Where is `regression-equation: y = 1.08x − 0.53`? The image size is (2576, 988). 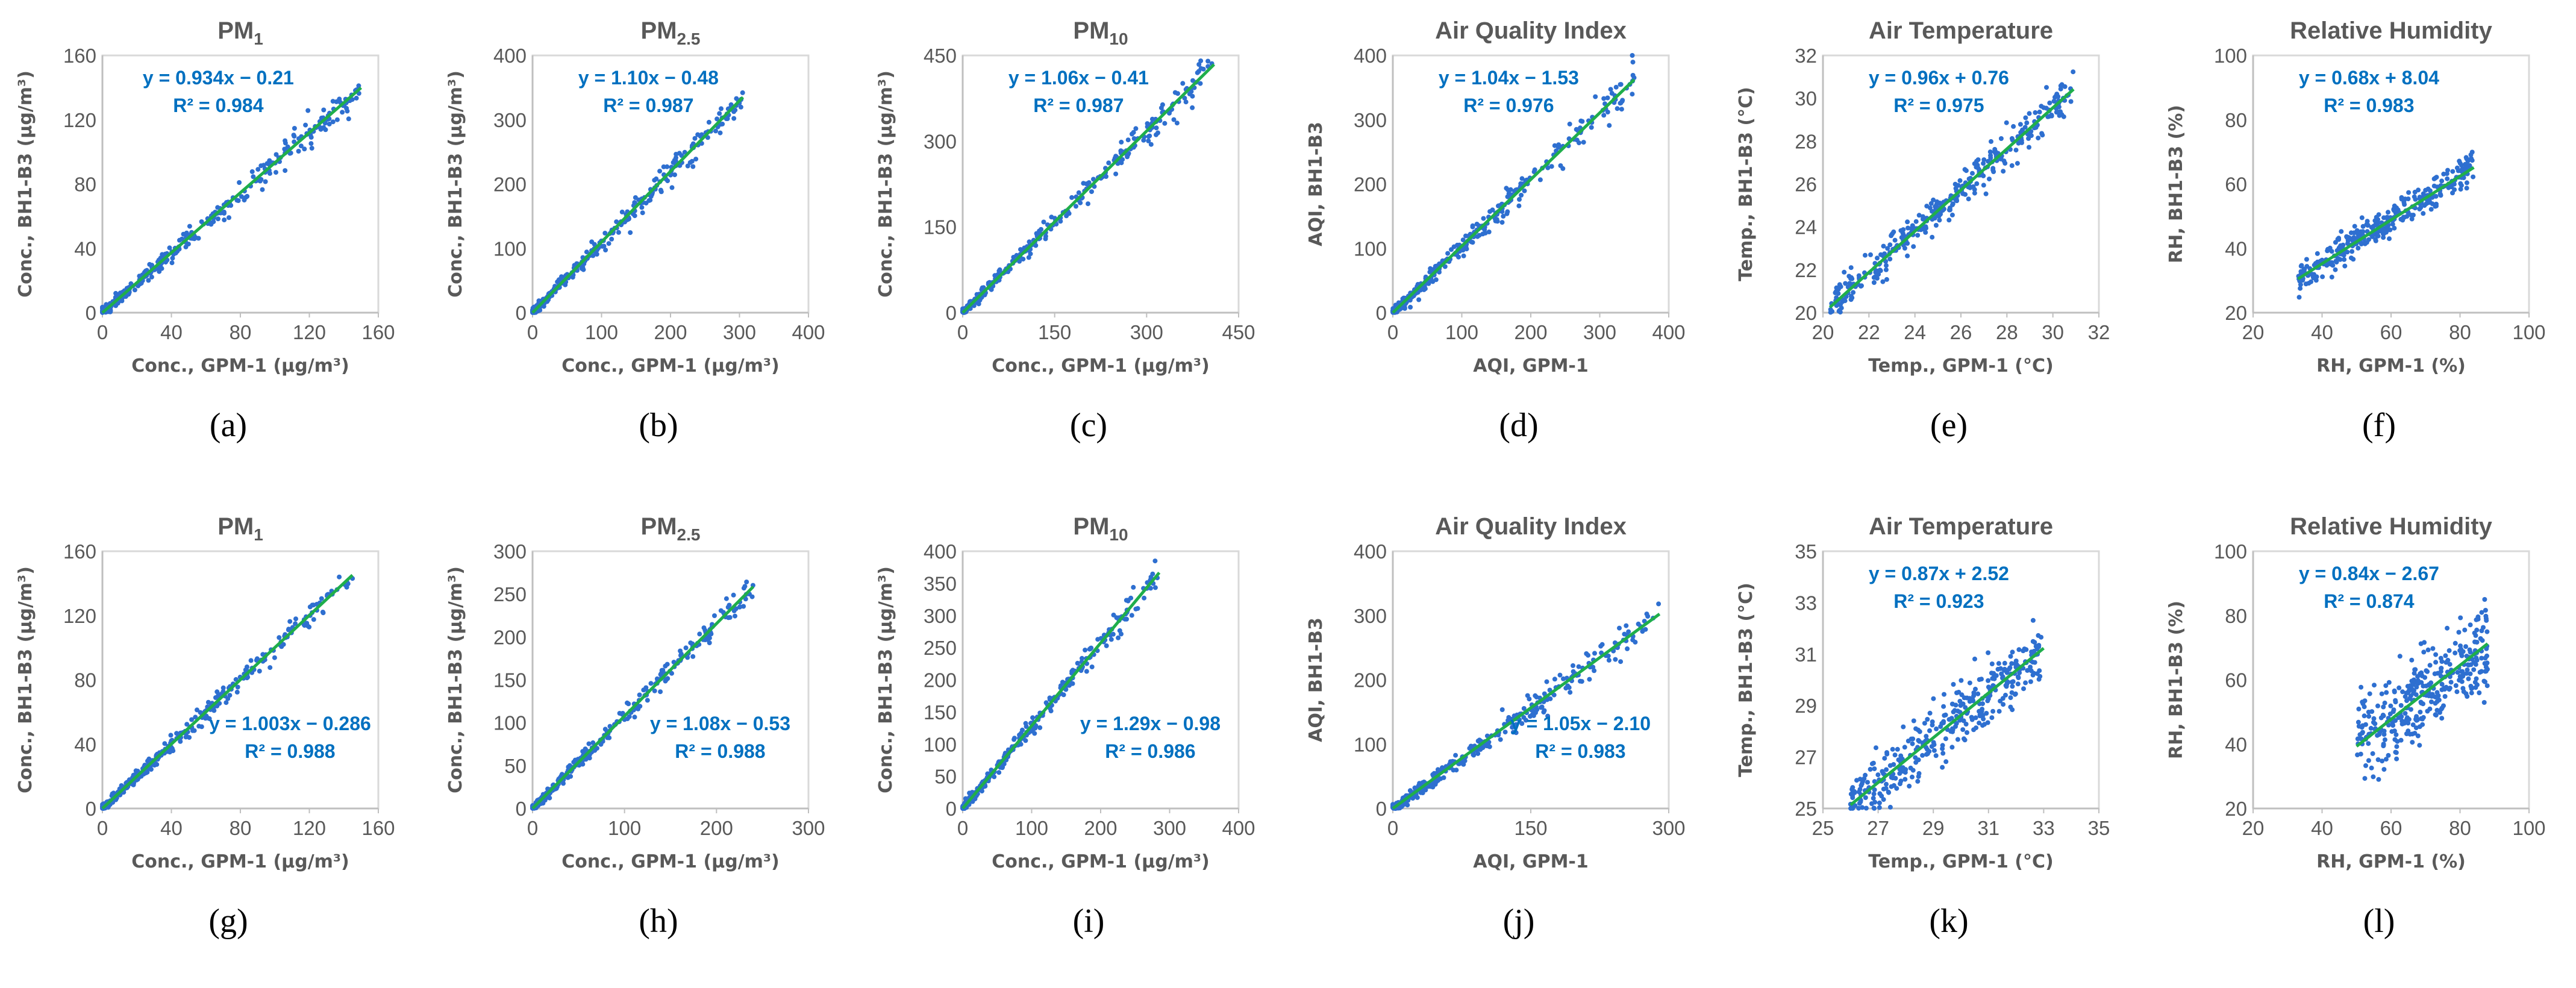
regression-equation: y = 1.08x − 0.53 is located at coordinates (720, 723).